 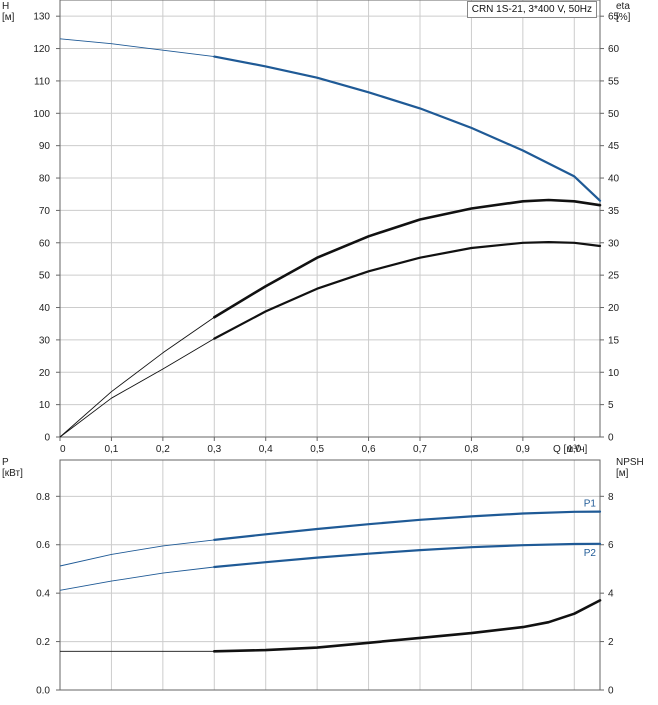 What do you see at coordinates (137, 48) in the screenshot?
I see `upper-series-0-extrapolated` at bounding box center [137, 48].